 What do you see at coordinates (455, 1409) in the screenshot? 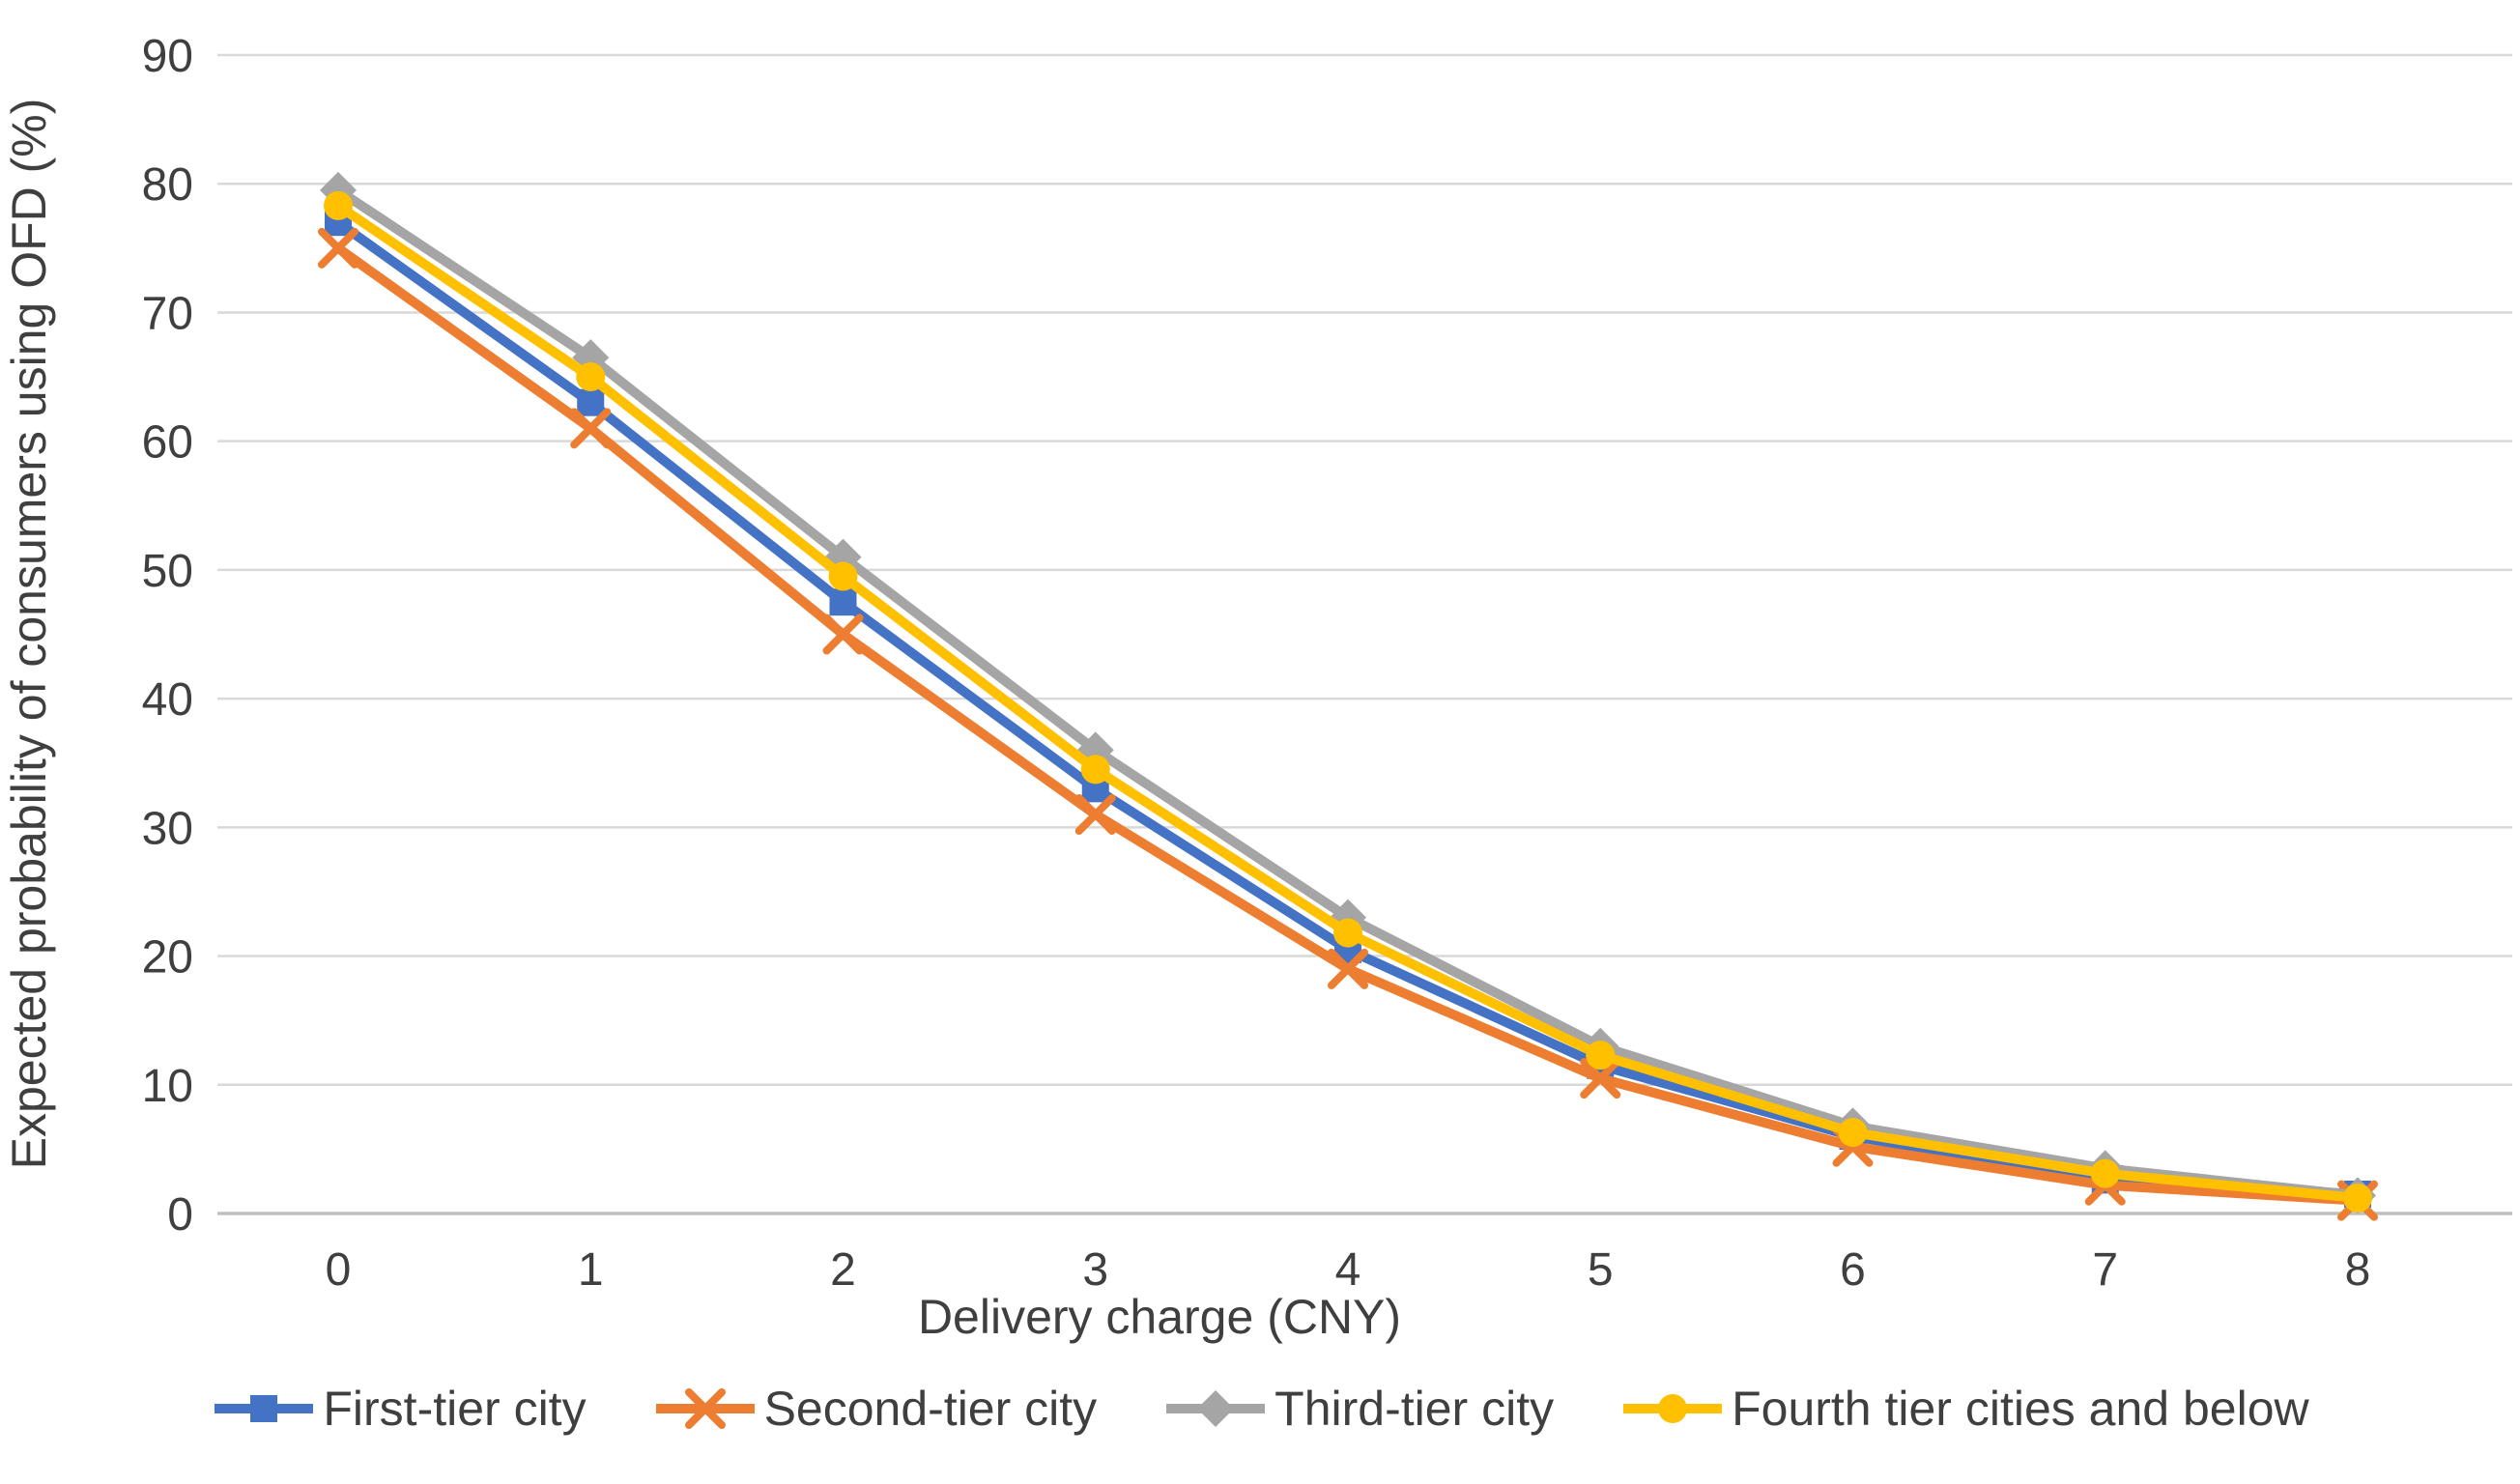
I see `legend-label: First-tier city` at bounding box center [455, 1409].